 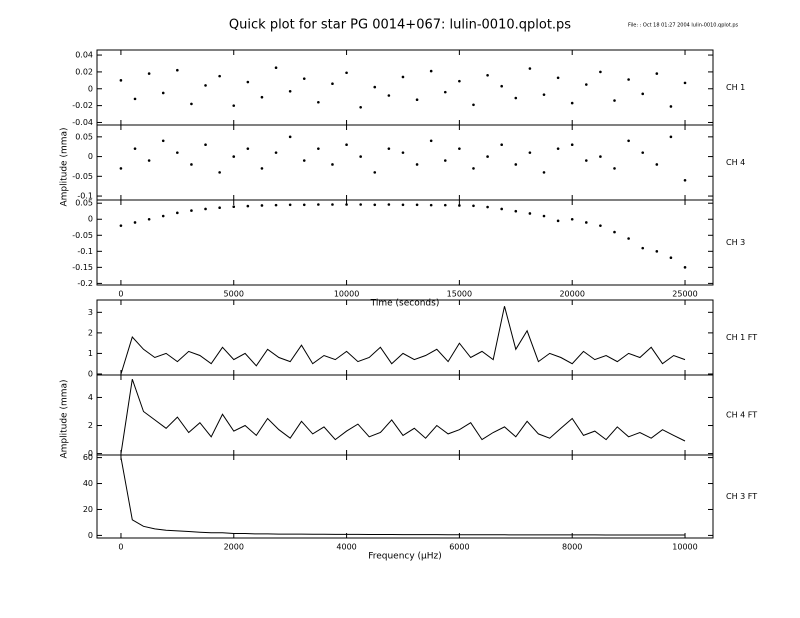 What do you see at coordinates (234, 547) in the screenshot?
I see `x-tick-label: 2000` at bounding box center [234, 547].